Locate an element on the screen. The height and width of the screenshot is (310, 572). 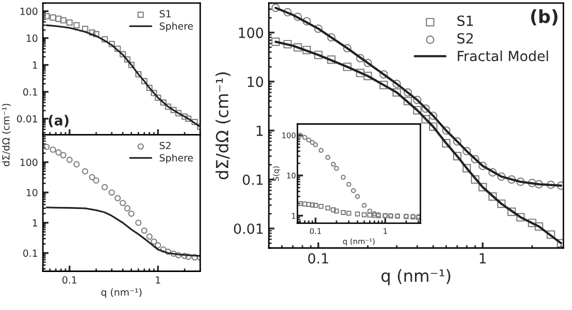
legend-label: Fractal Model is located at coordinates (503, 56).